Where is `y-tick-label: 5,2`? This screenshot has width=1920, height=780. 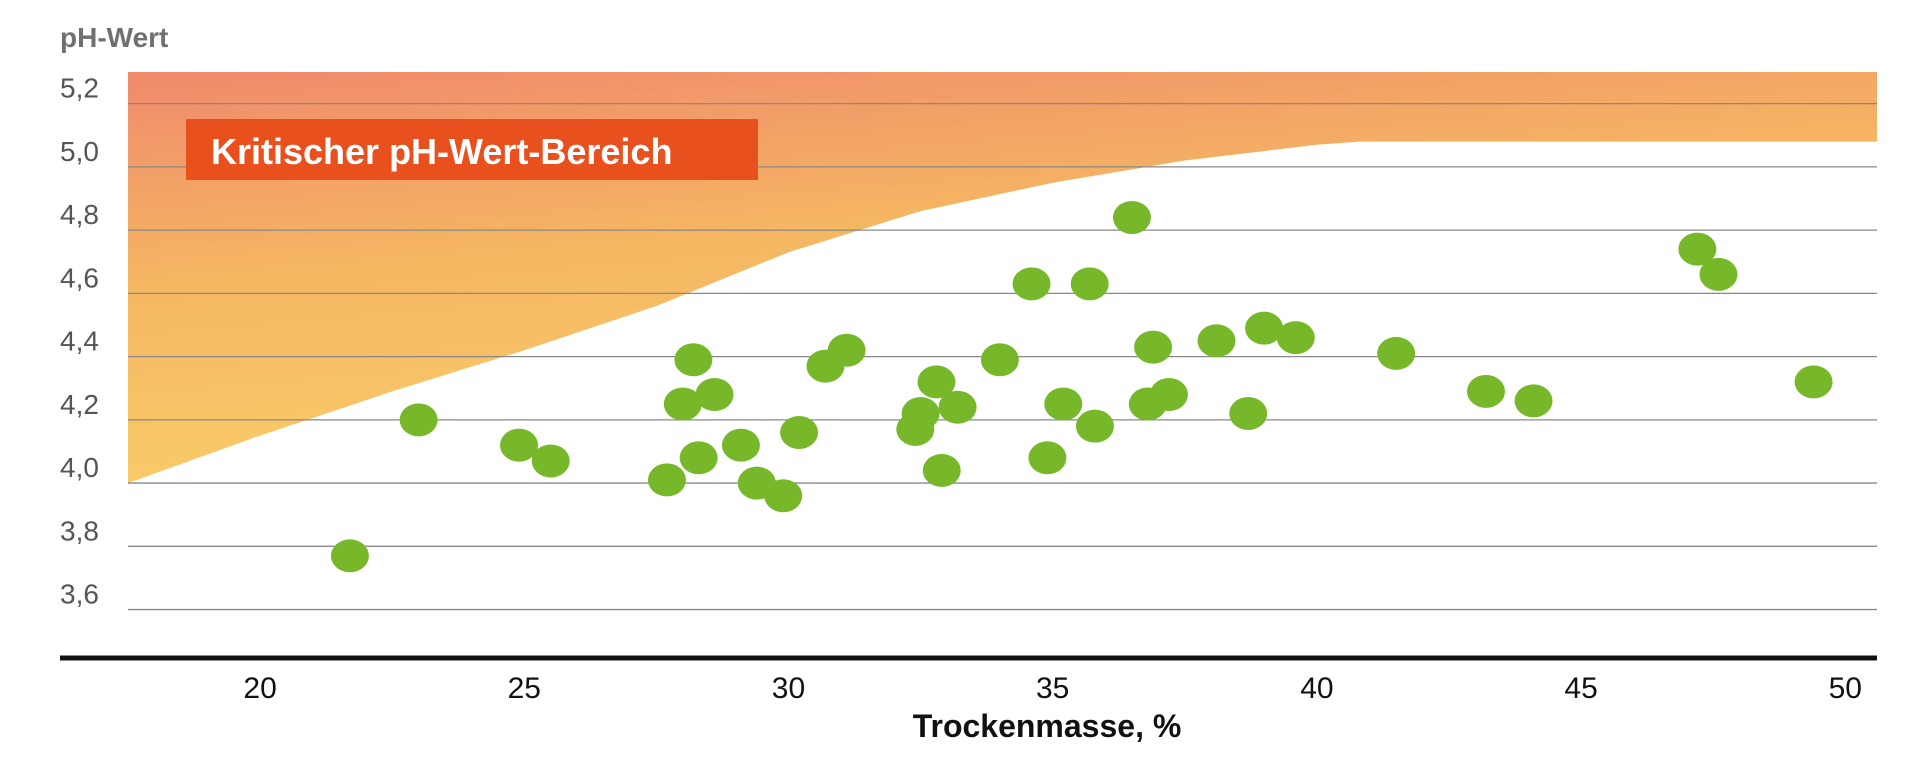
y-tick-label: 5,2 is located at coordinates (79, 88).